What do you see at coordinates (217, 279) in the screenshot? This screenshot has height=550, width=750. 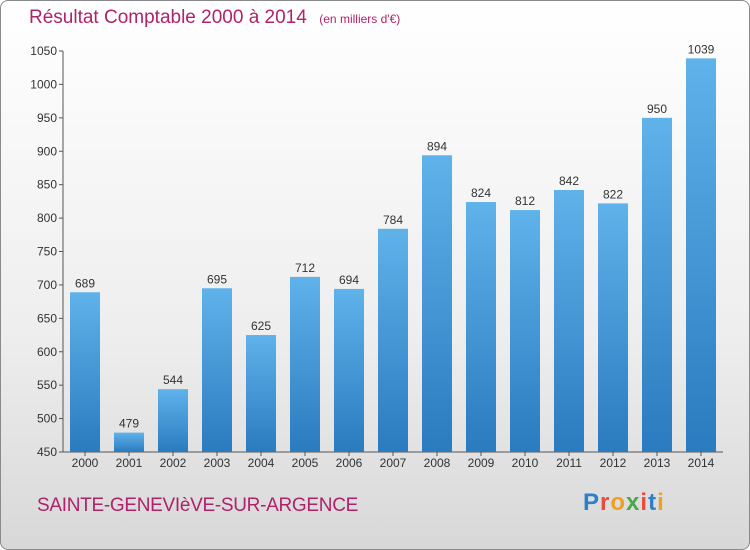 I see `data-label: 695` at bounding box center [217, 279].